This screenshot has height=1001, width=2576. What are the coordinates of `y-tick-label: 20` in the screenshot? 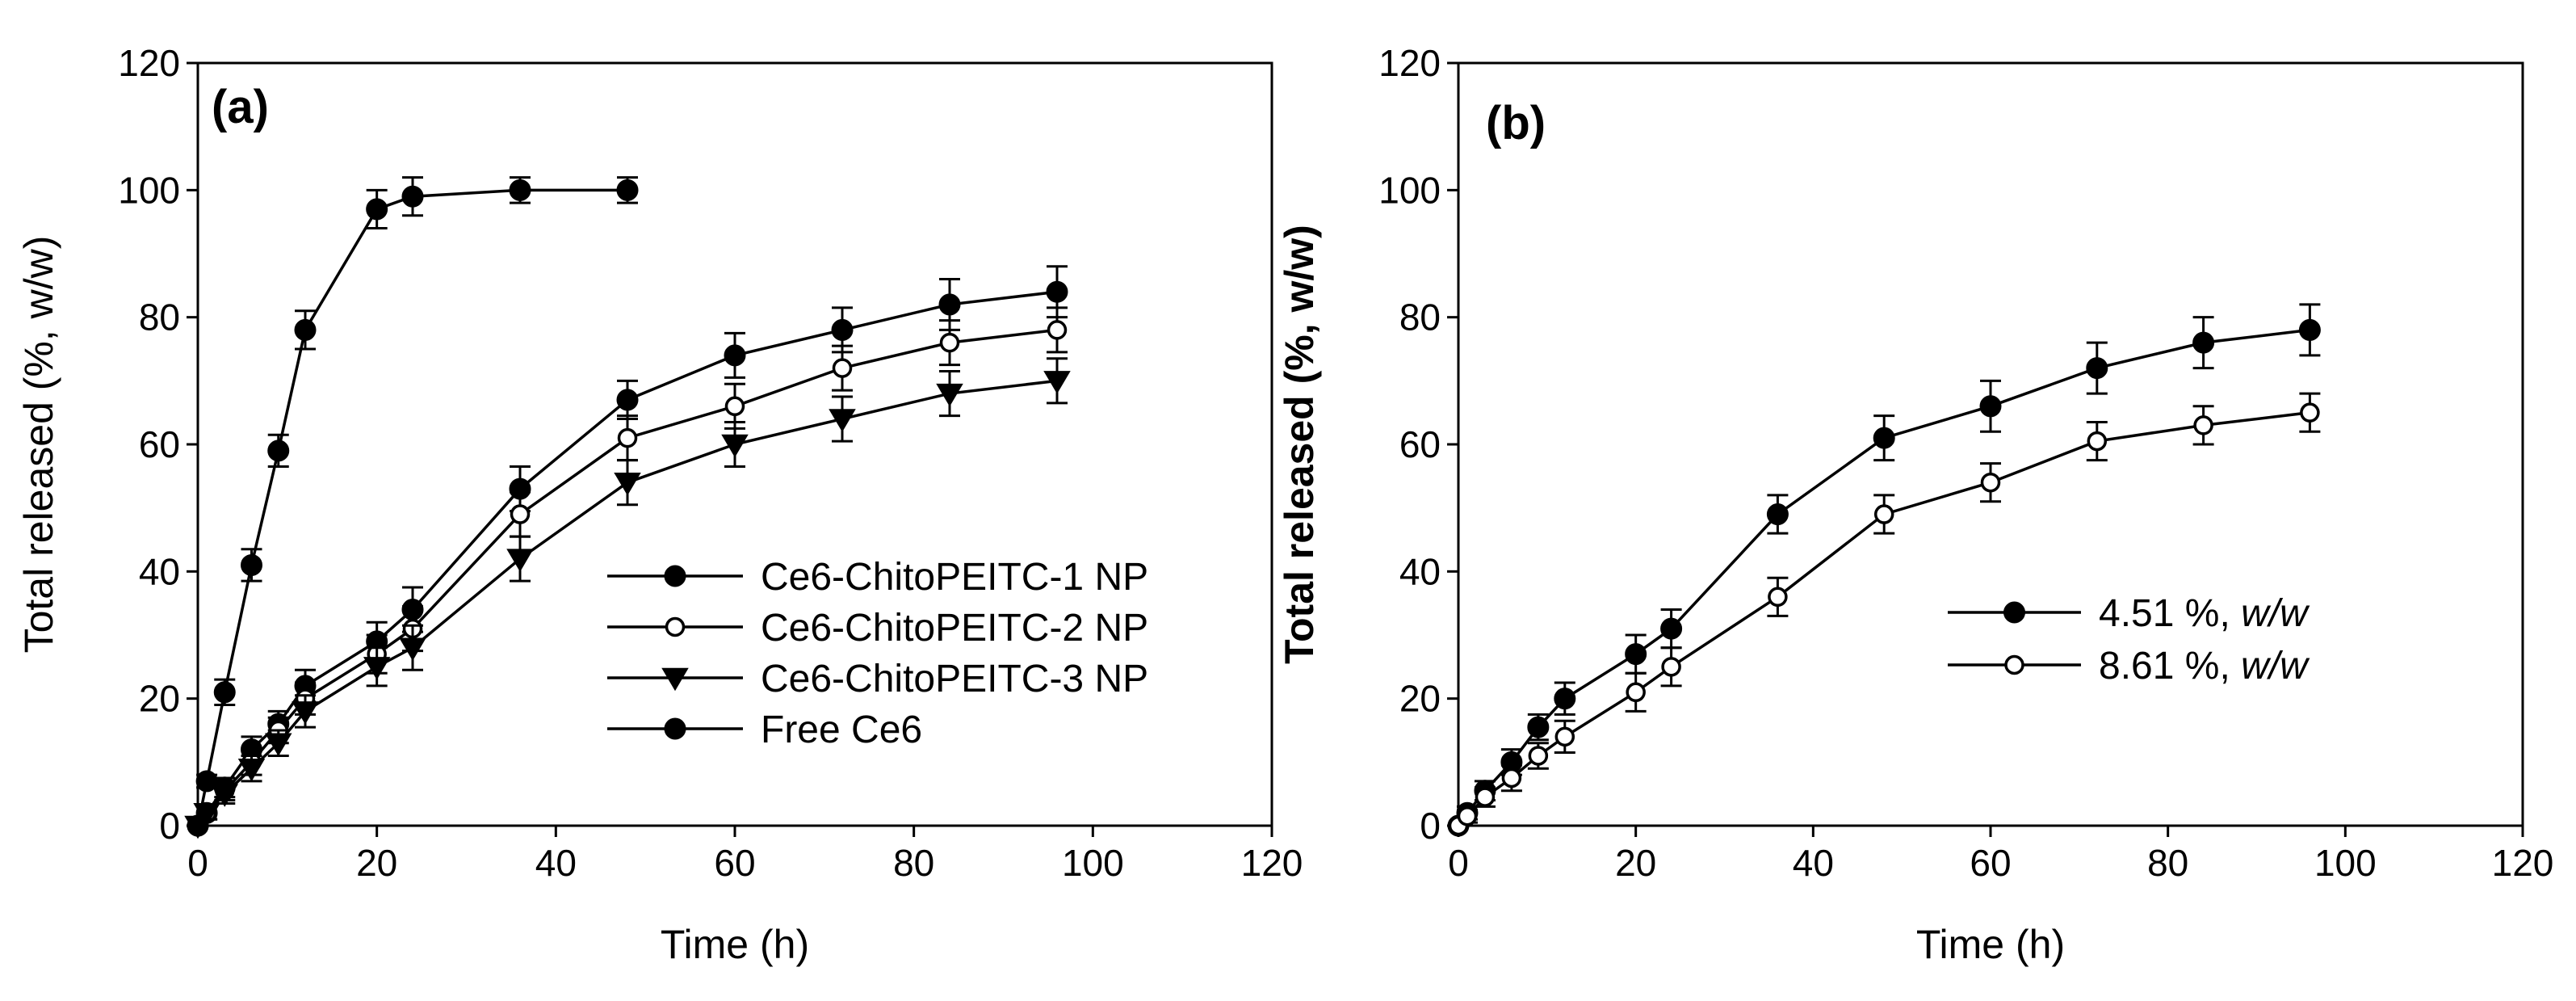 It's located at (159, 699).